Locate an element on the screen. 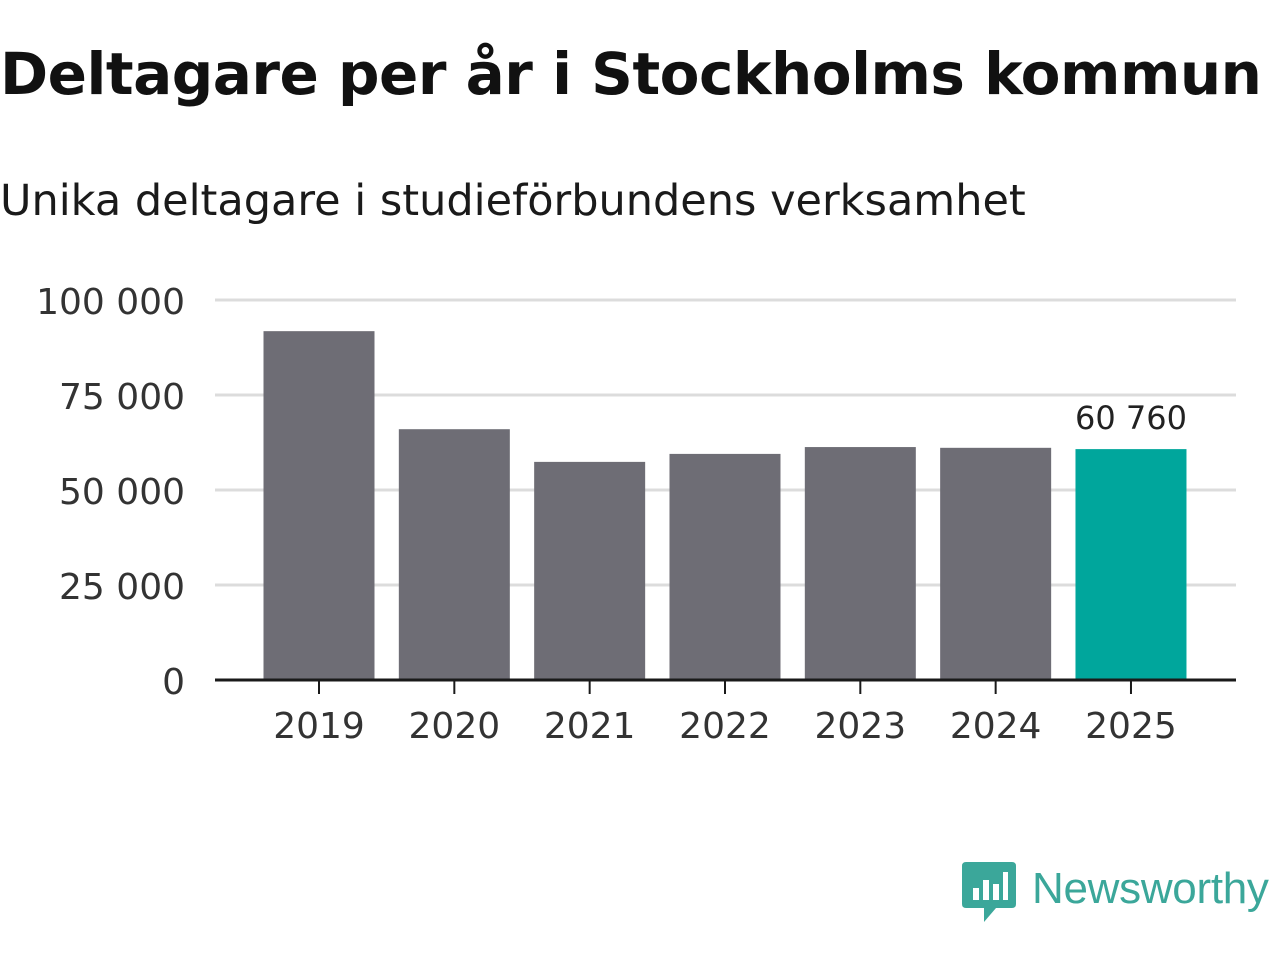 The height and width of the screenshot is (960, 1280). brand-name: Newsworthy is located at coordinates (1150, 888).